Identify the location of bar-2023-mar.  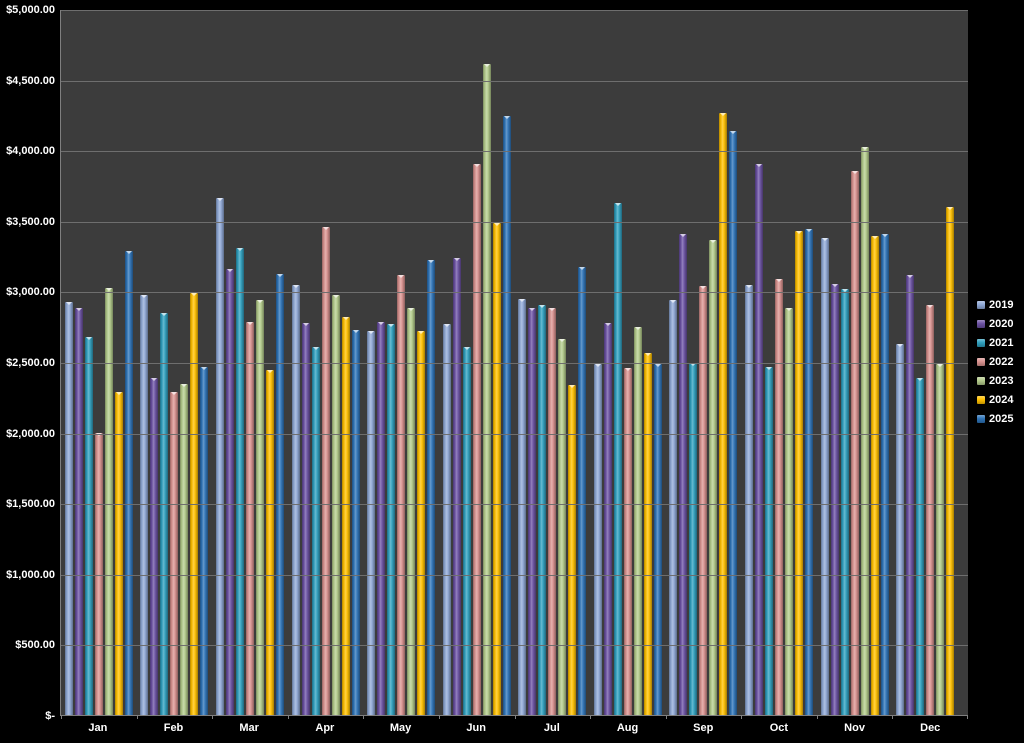
(259, 507).